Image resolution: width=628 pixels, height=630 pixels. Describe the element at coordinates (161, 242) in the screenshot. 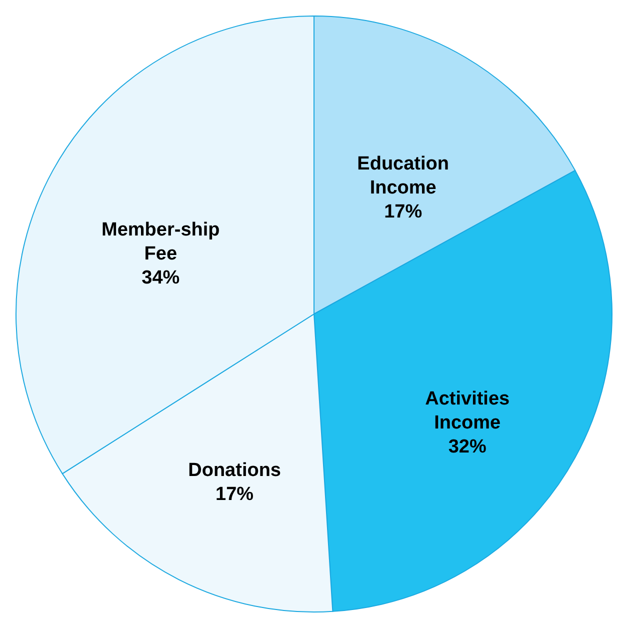

I see `slice-label: Member-ship Fee` at that location.